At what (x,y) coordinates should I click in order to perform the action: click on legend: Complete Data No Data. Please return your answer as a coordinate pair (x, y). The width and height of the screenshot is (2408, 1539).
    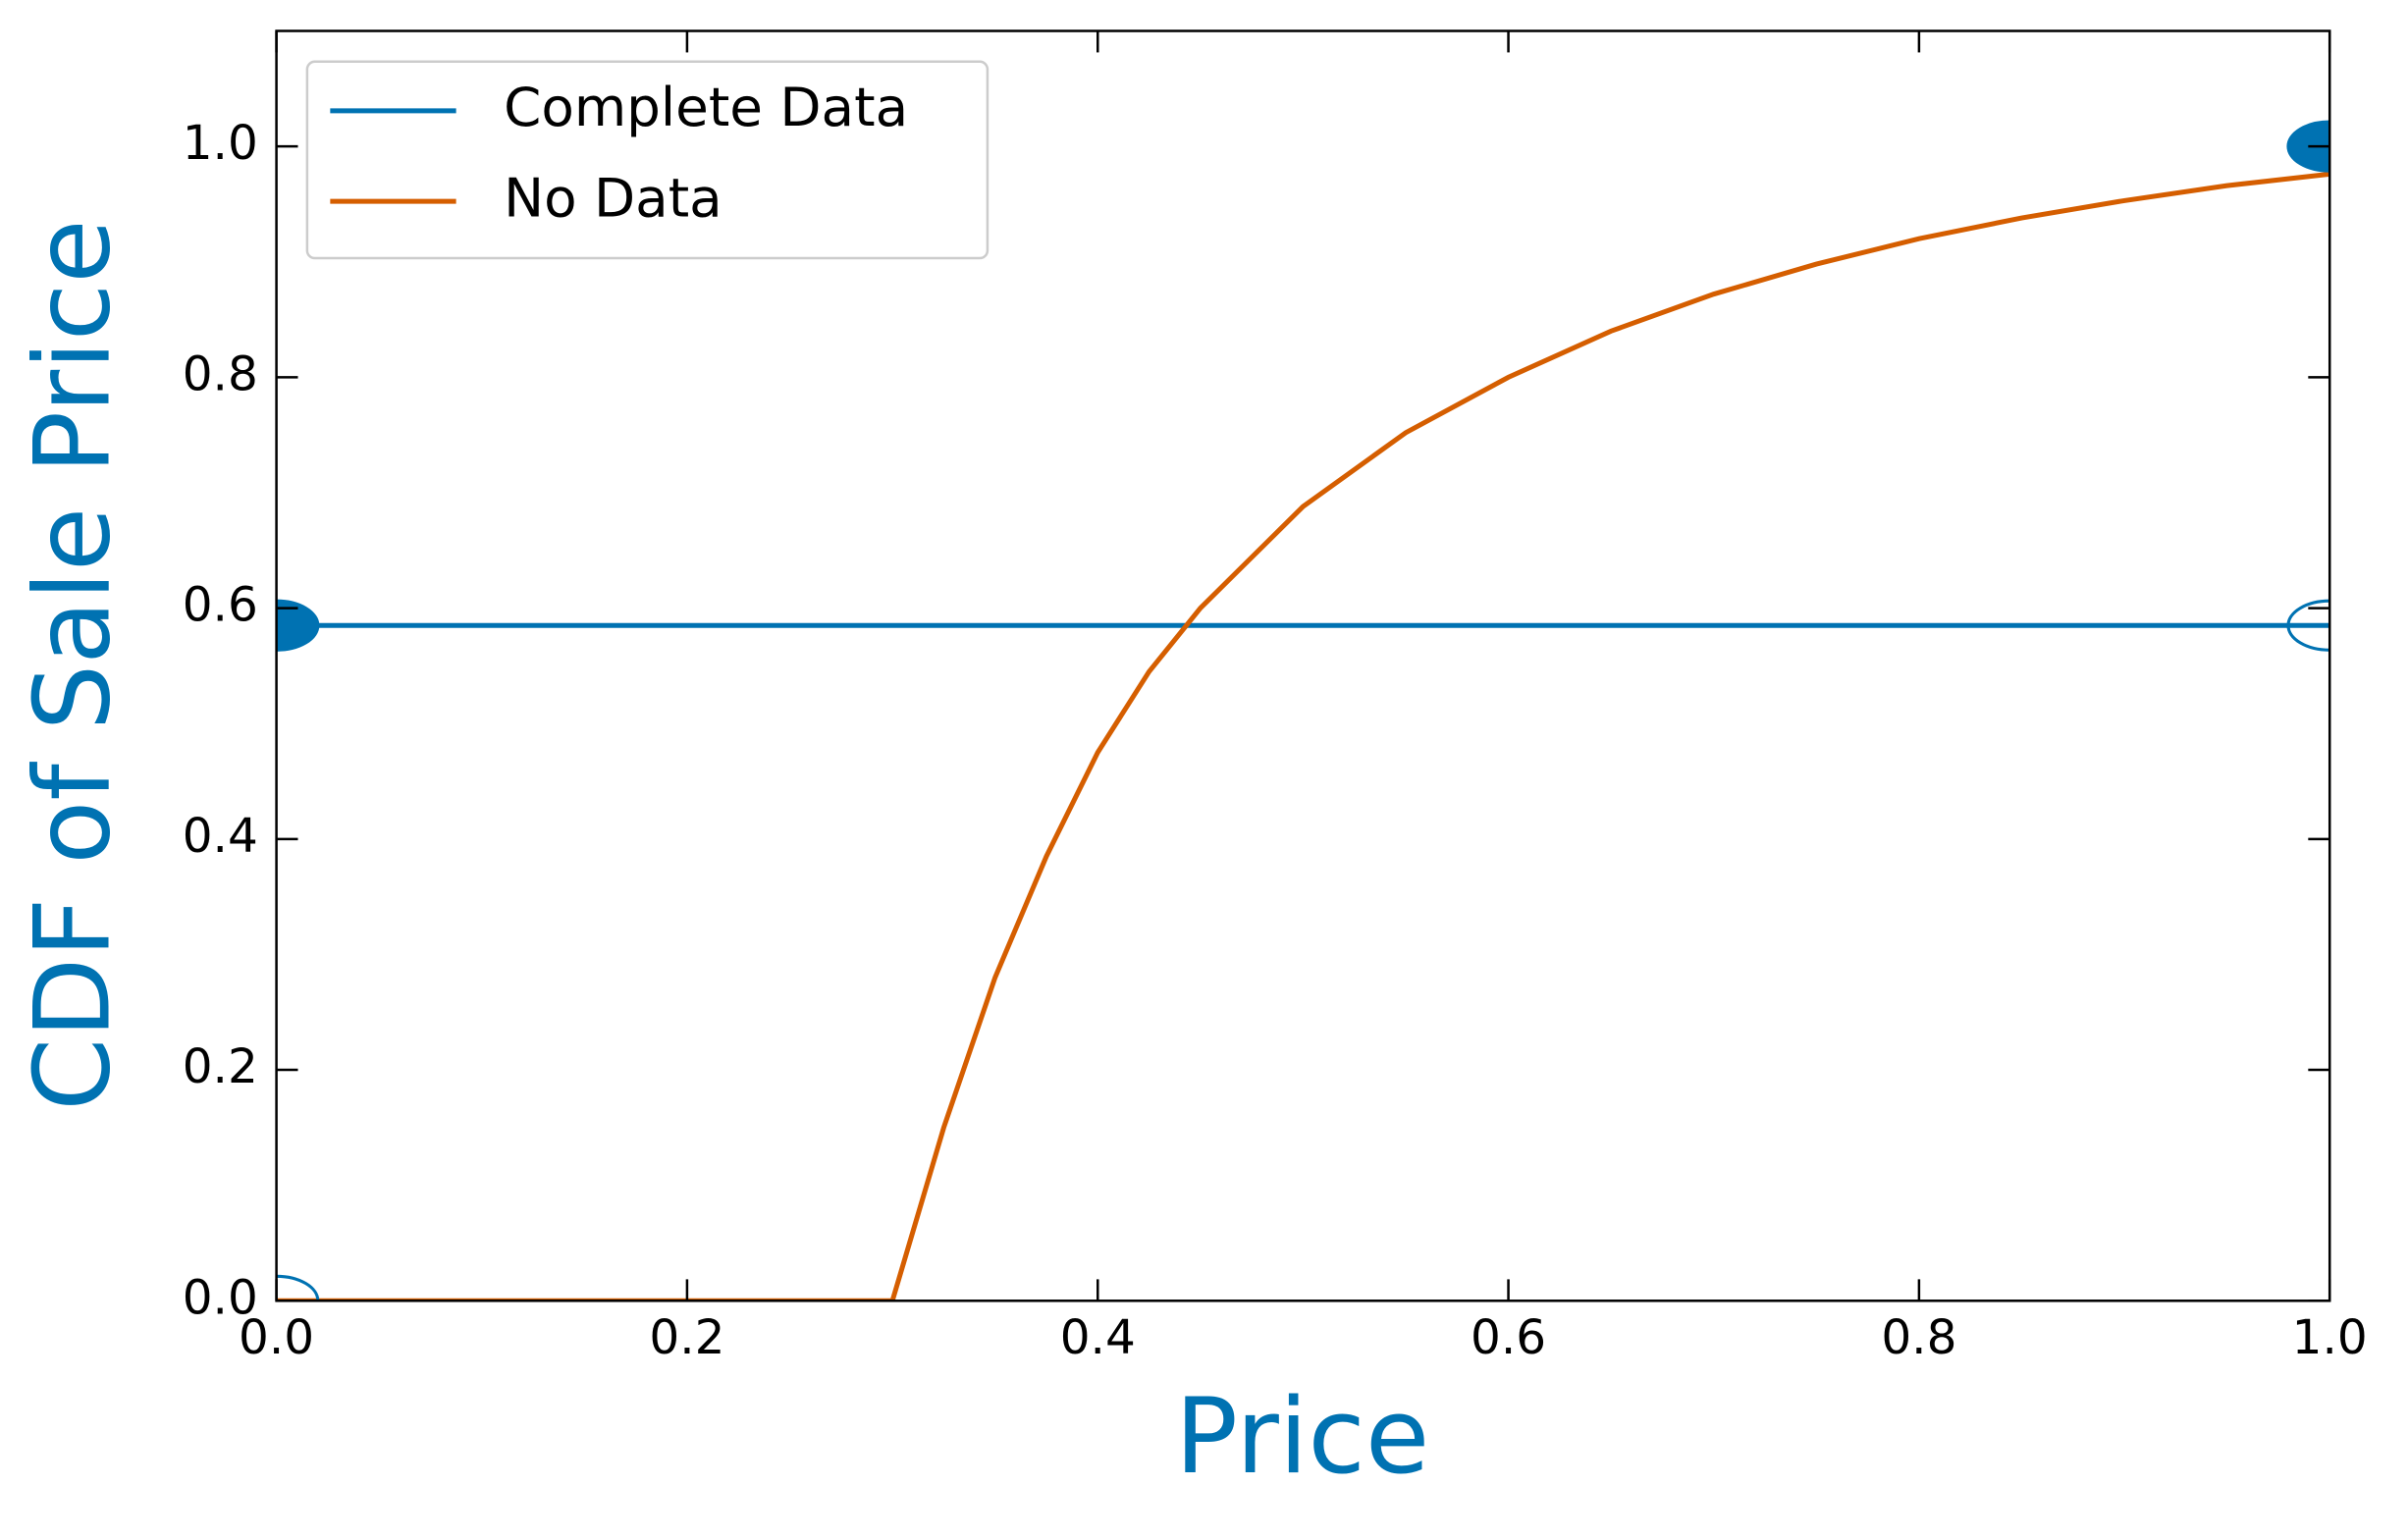
    Looking at the image, I should click on (647, 160).